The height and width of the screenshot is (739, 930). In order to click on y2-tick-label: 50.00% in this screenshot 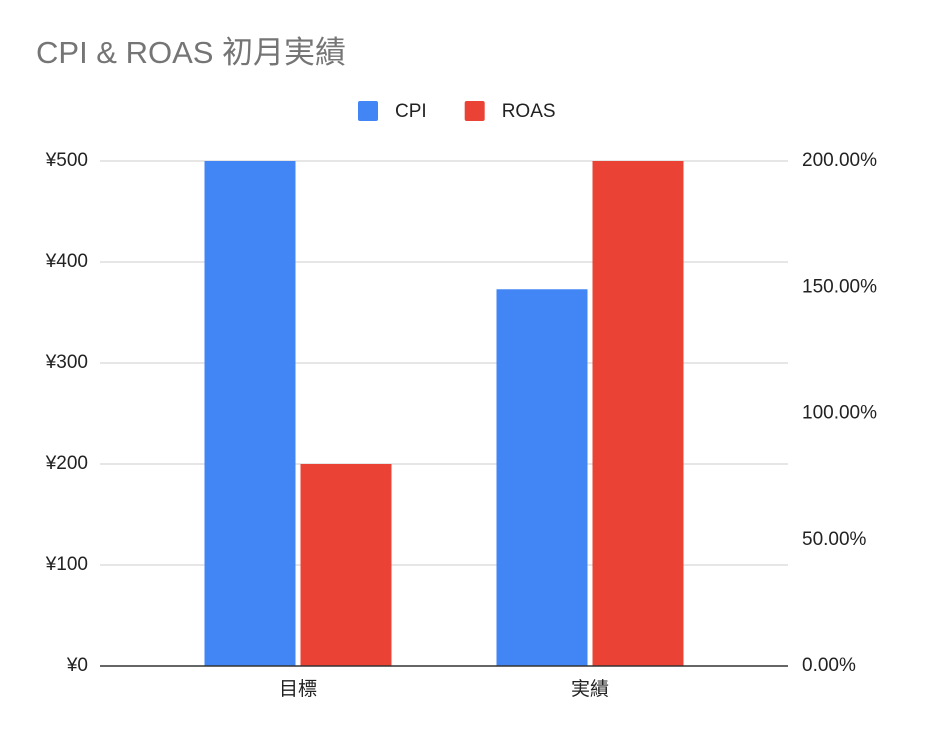, I will do `click(834, 539)`.